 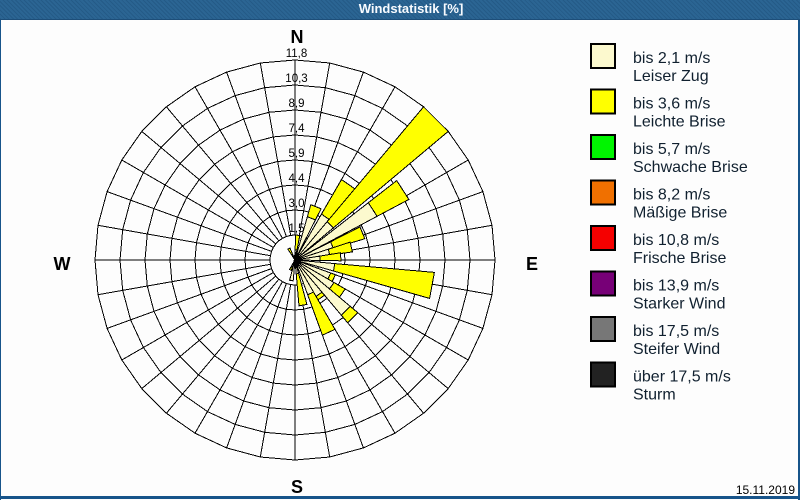 What do you see at coordinates (676, 240) in the screenshot?
I see `svg-text: bis 10,8 m/s` at bounding box center [676, 240].